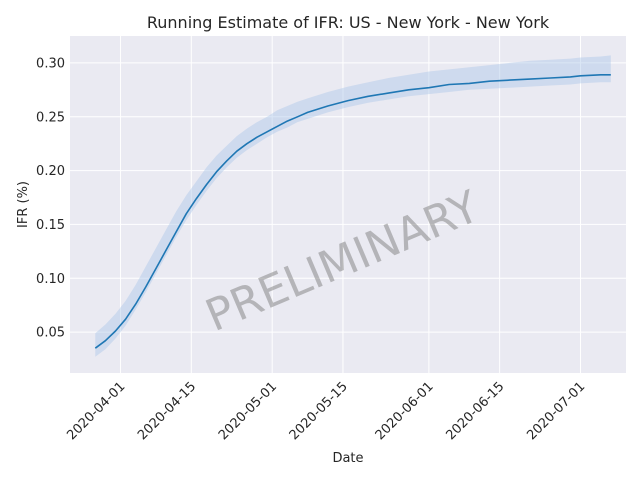 This screenshot has width=640, height=480. Describe the element at coordinates (23, 204) in the screenshot. I see `y-axis-label: IFR (%)` at that location.